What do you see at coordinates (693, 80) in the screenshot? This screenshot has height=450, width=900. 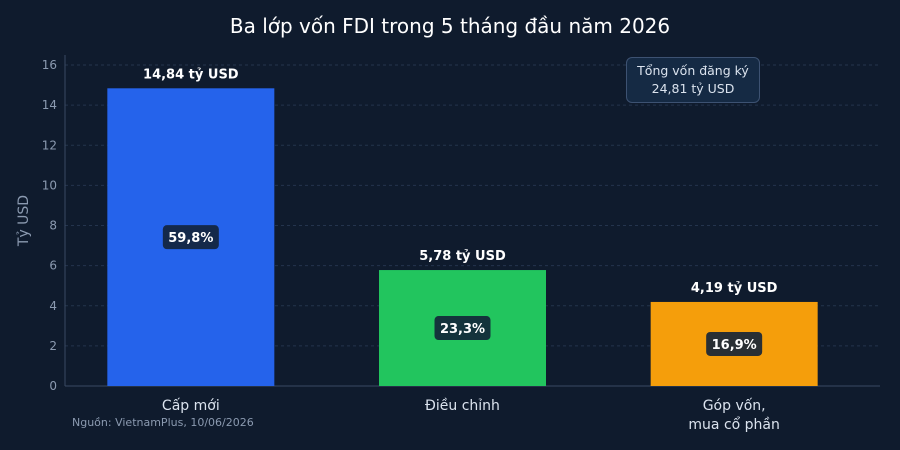 I see `total-annotation: Tổng vốn đăng ký 24,81 tỷ USD` at bounding box center [693, 80].